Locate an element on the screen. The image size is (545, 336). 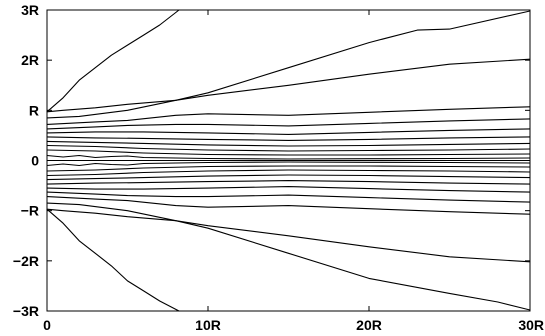
x-tick-label-3: 20R is located at coordinates (369, 325).